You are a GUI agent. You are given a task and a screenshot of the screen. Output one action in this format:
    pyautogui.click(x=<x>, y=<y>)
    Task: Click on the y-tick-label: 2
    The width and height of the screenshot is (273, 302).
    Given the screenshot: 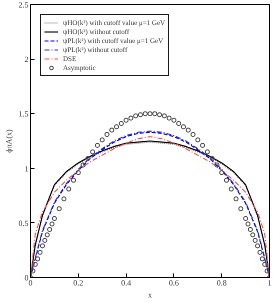 What is the action you would take?
    pyautogui.click(x=26, y=59)
    